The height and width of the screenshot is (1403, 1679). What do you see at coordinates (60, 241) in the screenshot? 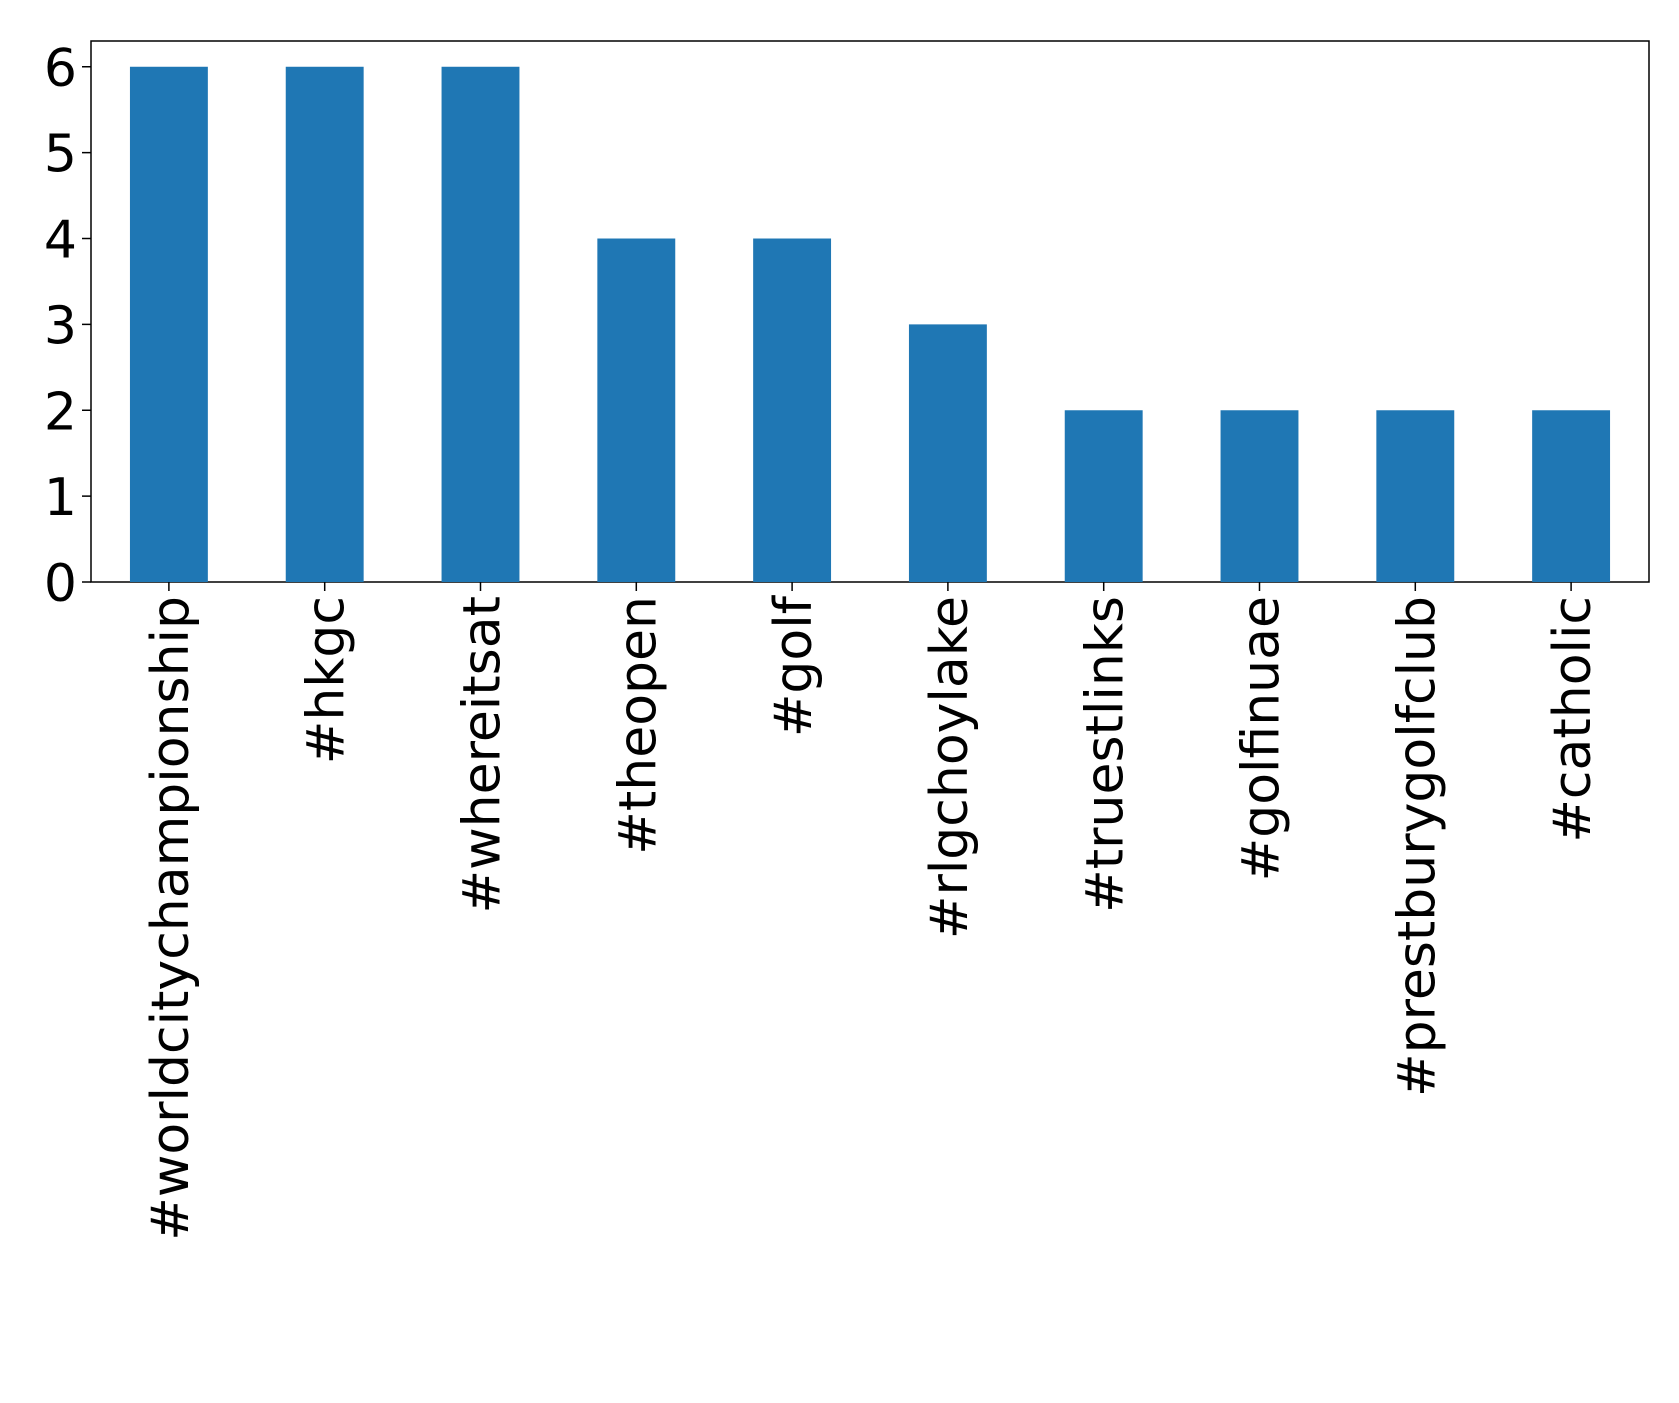
I see `y-tick-label: 4` at bounding box center [60, 241].